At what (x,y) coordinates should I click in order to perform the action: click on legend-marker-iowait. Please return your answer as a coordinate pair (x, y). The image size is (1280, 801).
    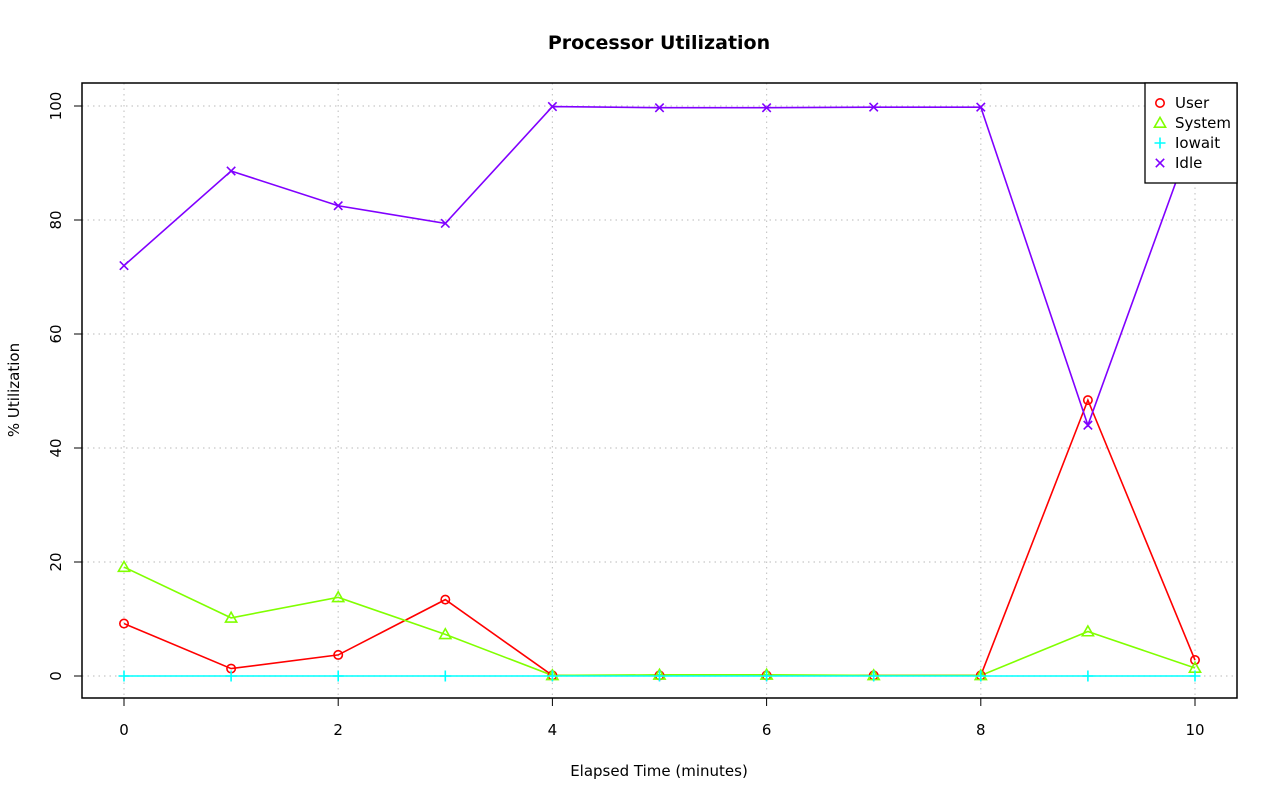
    Looking at the image, I should click on (1160, 143).